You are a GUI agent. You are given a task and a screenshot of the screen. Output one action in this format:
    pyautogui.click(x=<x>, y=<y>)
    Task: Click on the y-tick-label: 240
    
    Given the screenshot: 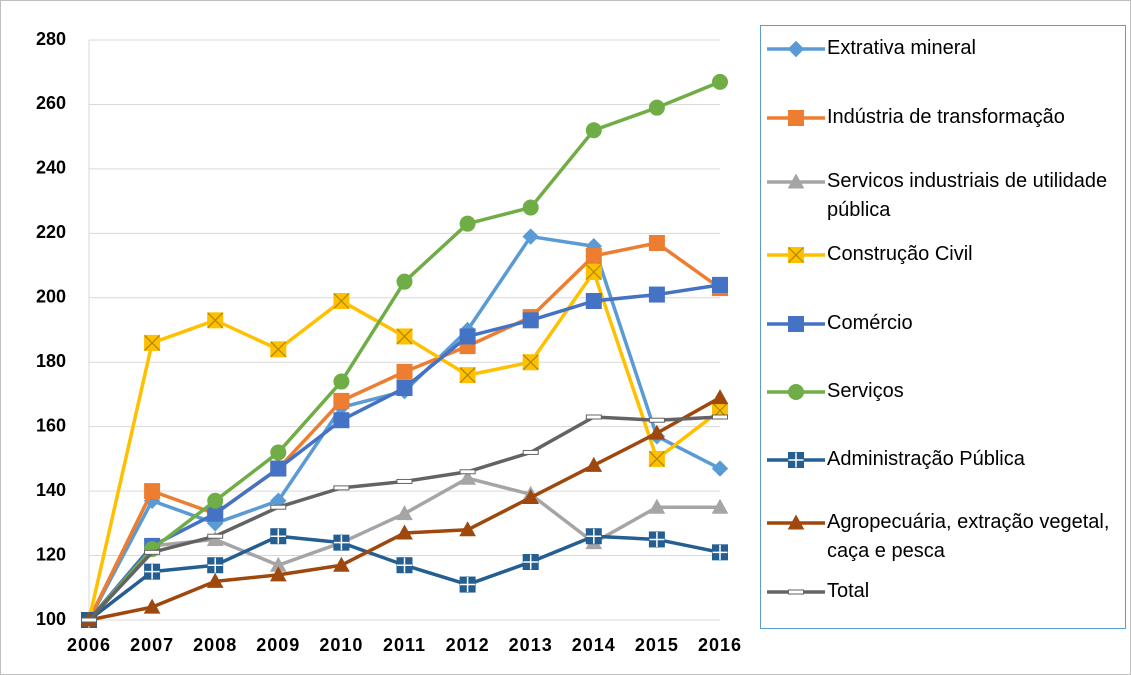 What is the action you would take?
    pyautogui.click(x=51, y=168)
    